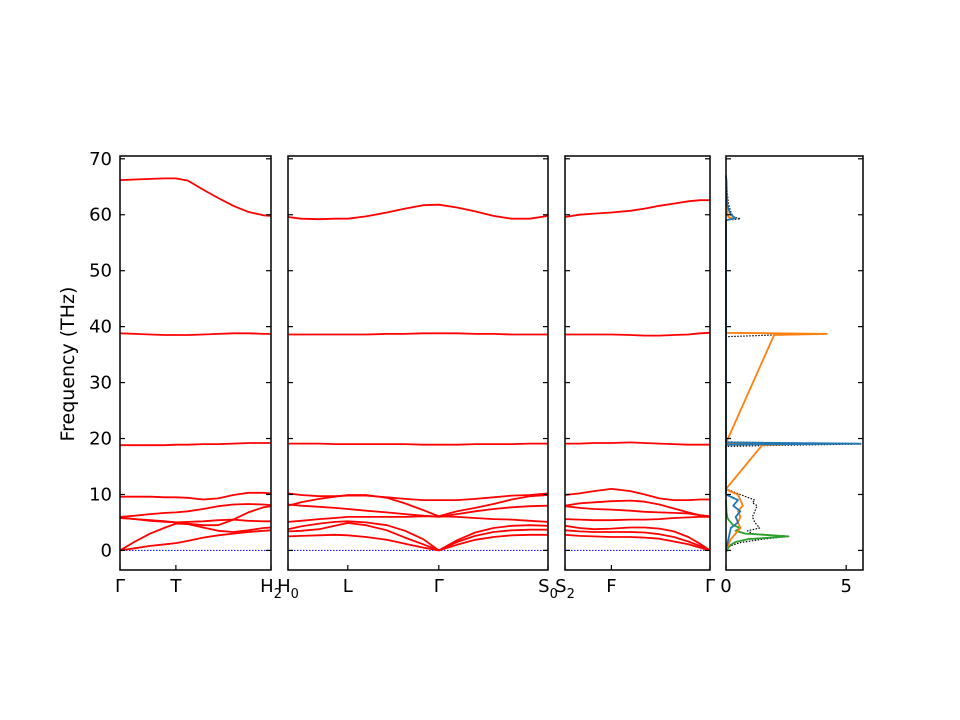  Describe the element at coordinates (845, 586) in the screenshot. I see `dos-x-tick-label: 5` at that location.